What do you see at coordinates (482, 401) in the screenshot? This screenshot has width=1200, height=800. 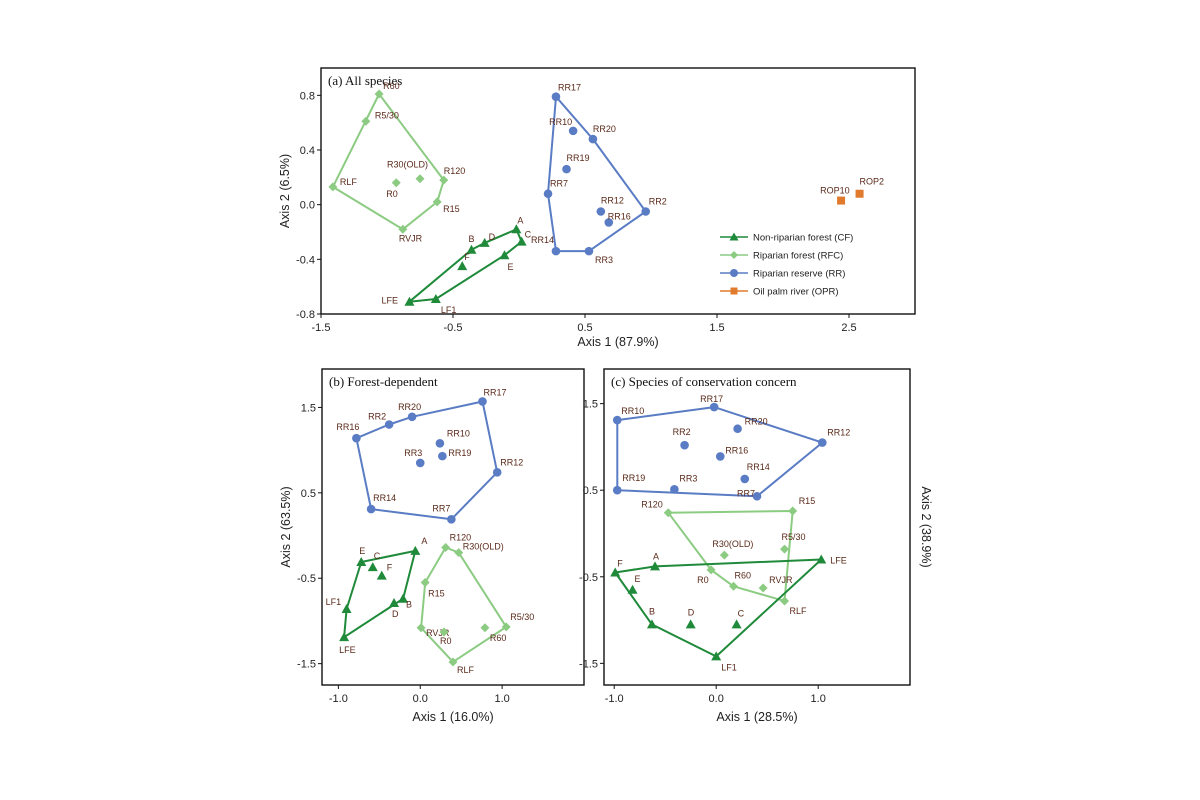 I see `point-rr17` at bounding box center [482, 401].